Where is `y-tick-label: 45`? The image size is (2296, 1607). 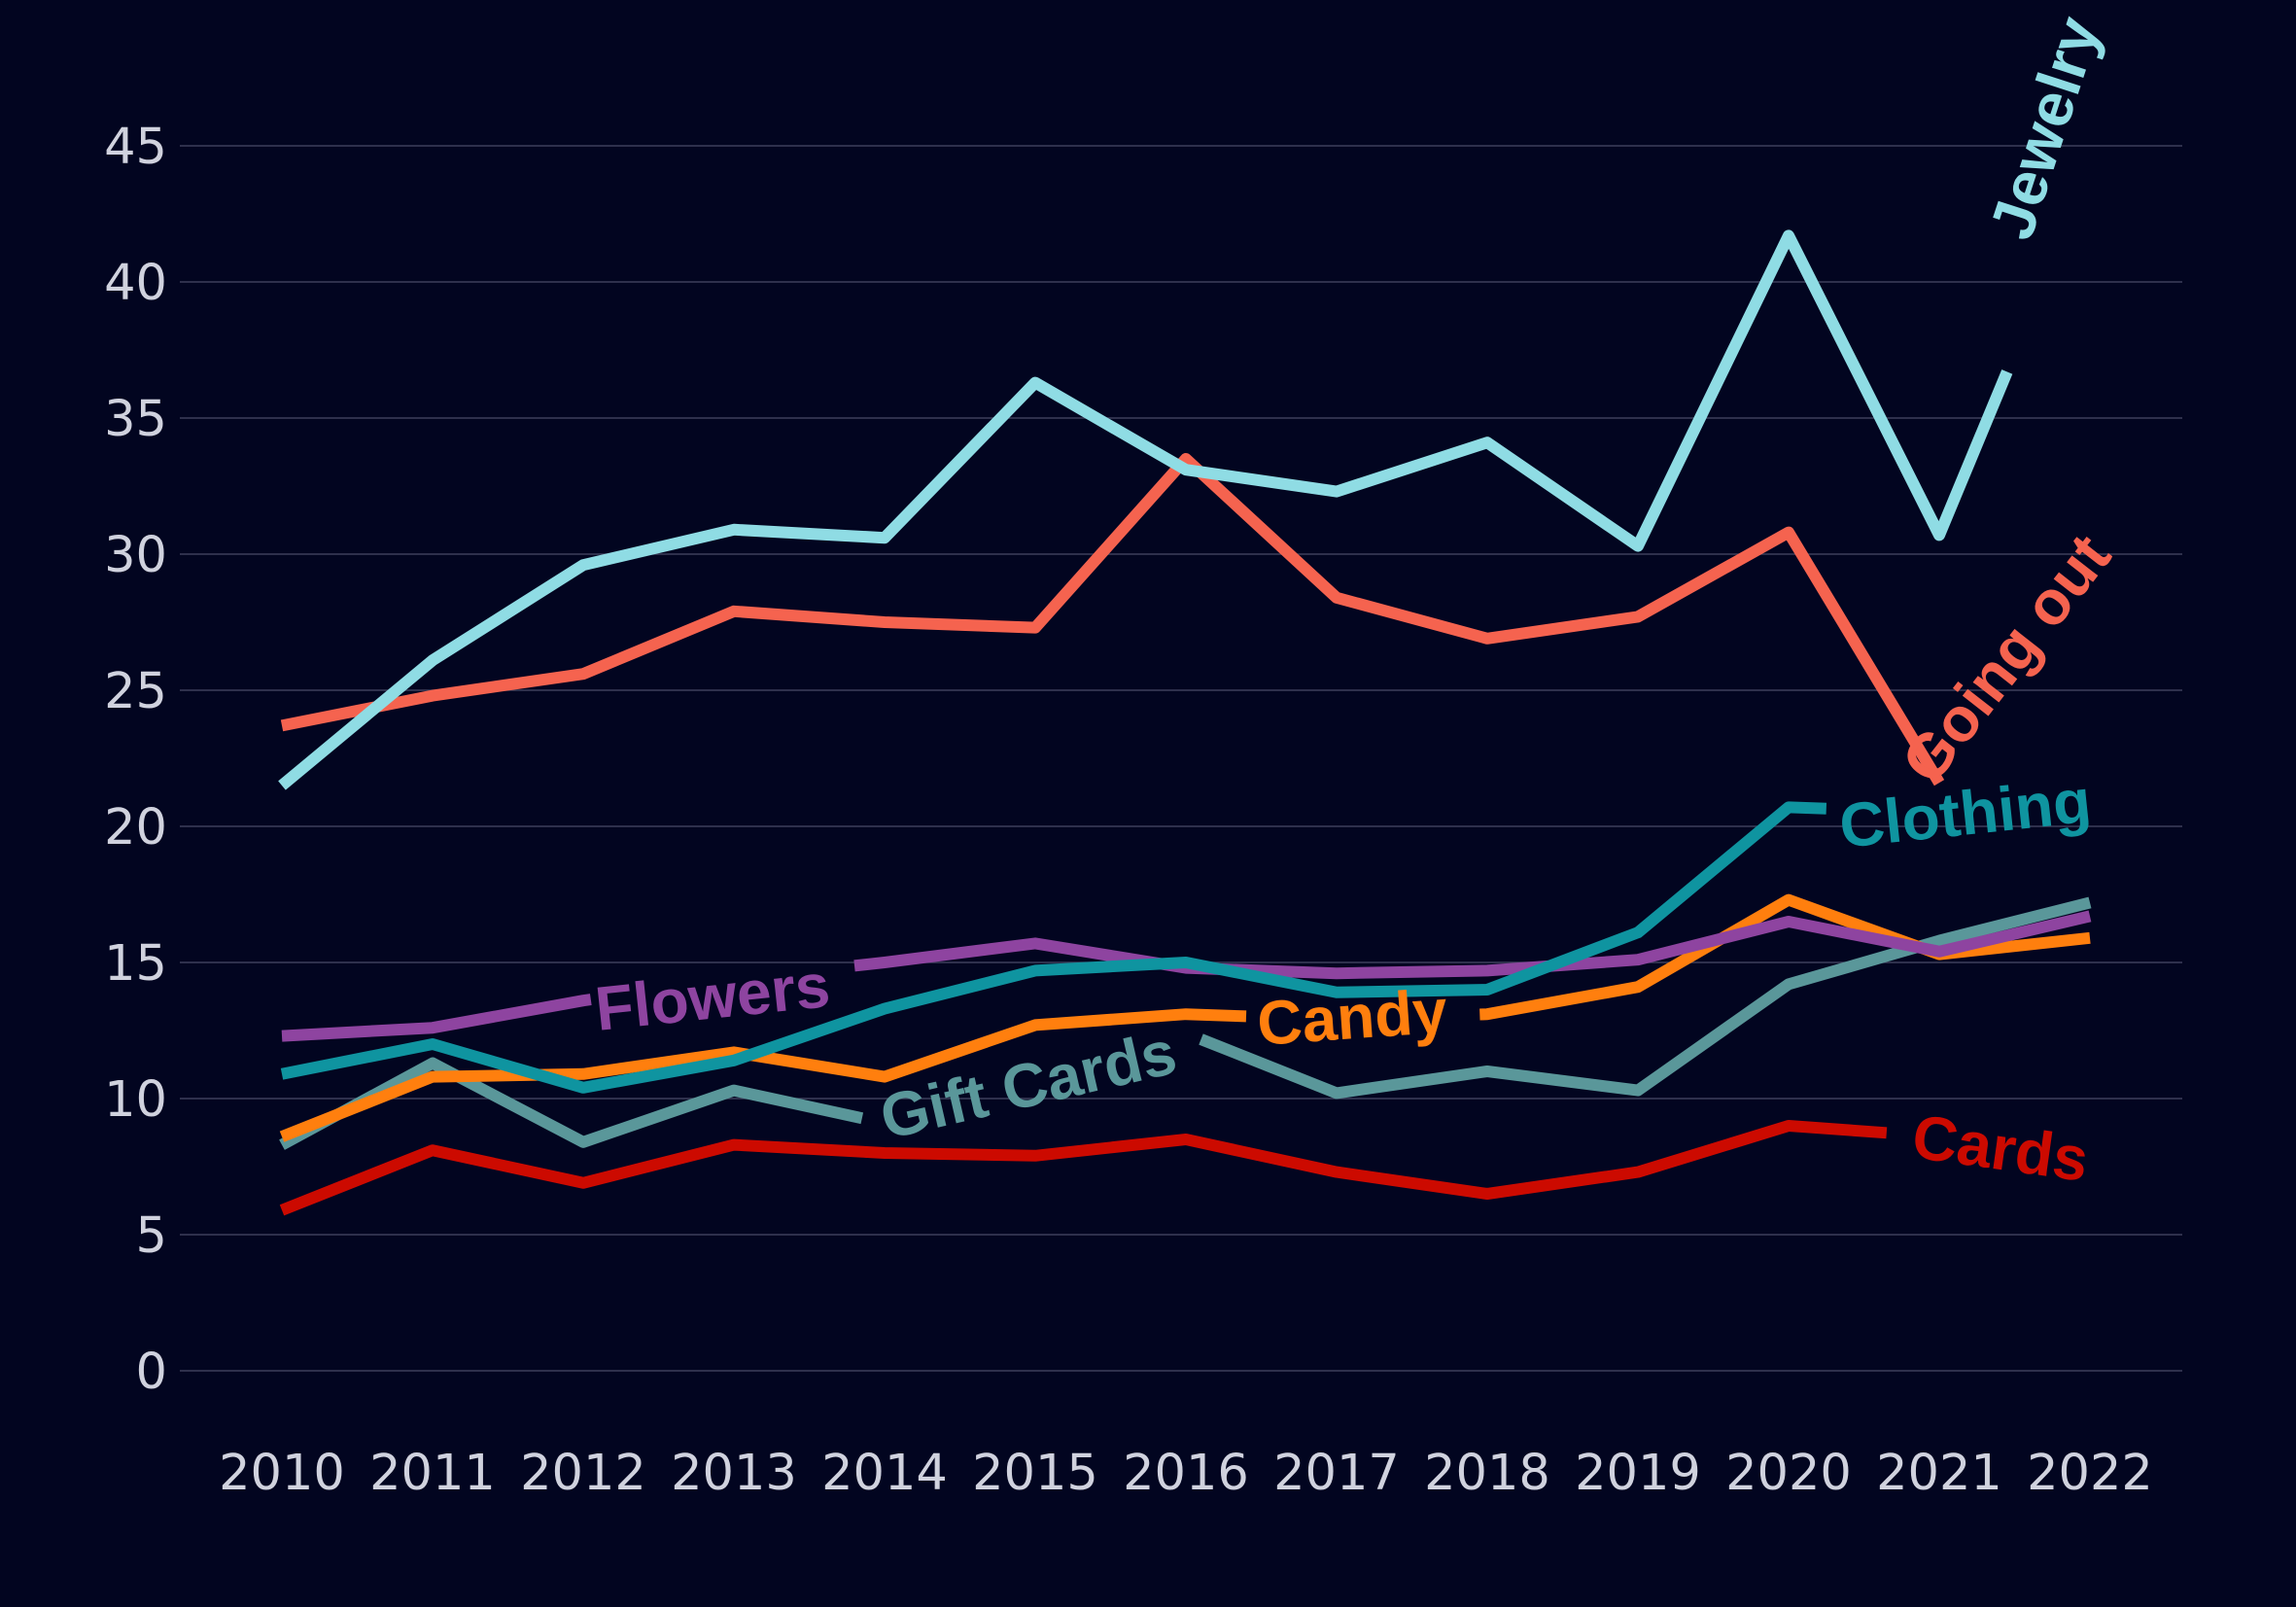 y-tick-label: 45 is located at coordinates (135, 148).